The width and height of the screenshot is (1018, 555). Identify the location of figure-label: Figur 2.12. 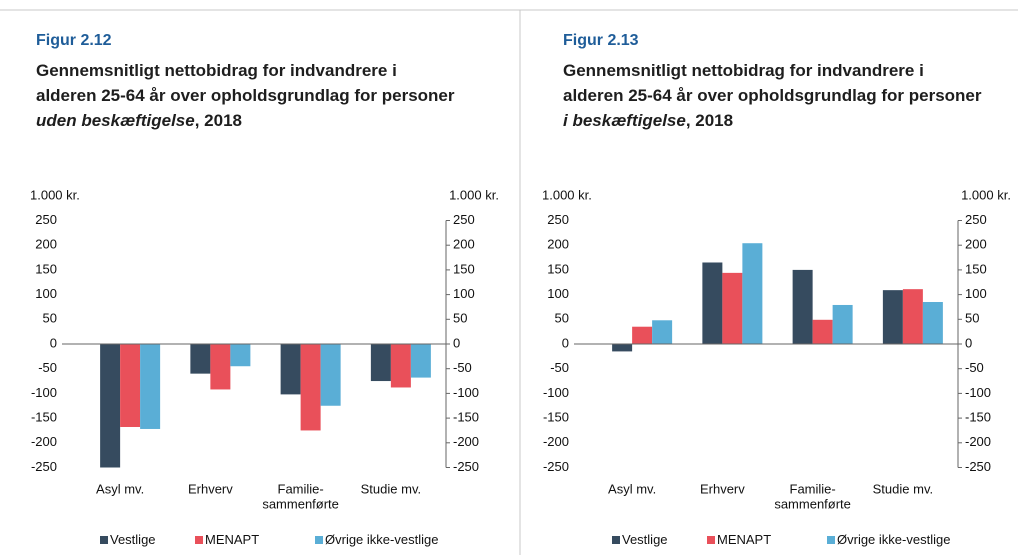
(74, 40).